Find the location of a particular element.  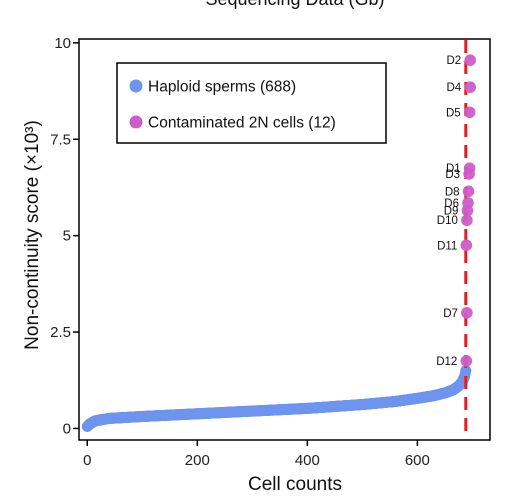

legend-marker-contaminated is located at coordinates (136, 122).